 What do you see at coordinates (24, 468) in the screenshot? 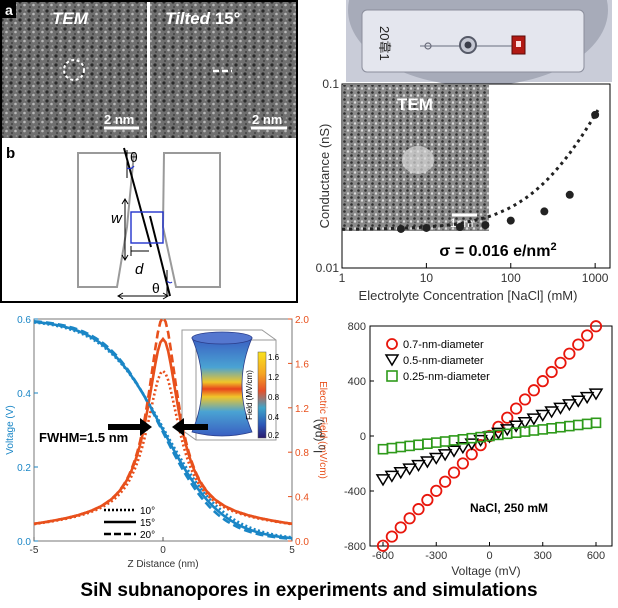
I see `prof-ytick-left-label: 0.2` at bounding box center [24, 468].